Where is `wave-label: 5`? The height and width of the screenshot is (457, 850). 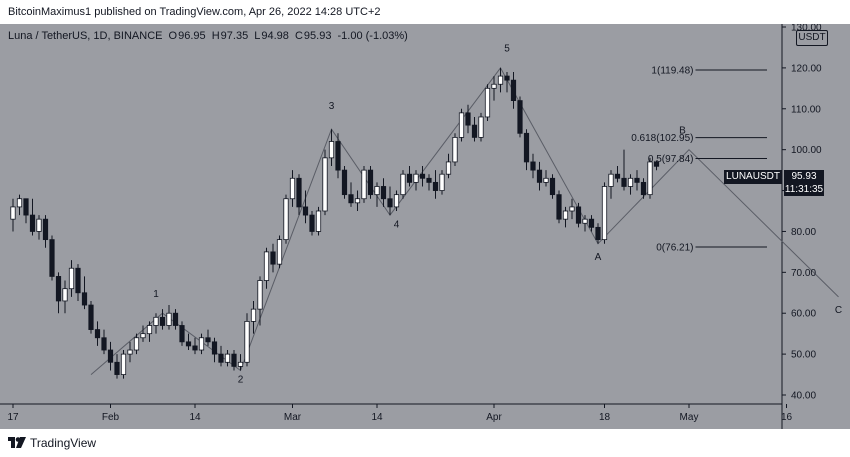
wave-label: 5 is located at coordinates (507, 49).